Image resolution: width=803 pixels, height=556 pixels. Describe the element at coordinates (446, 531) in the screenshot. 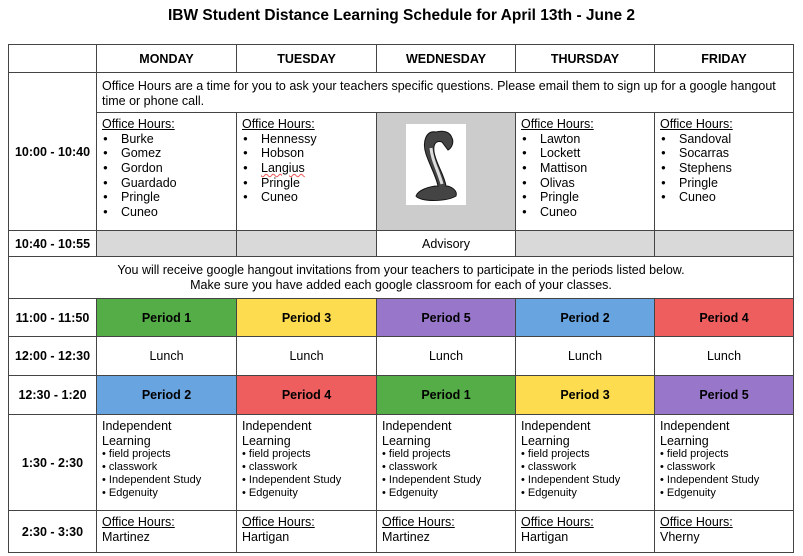

I see `office-hours-afternoon-cell: Office Hours: Martinez` at that location.